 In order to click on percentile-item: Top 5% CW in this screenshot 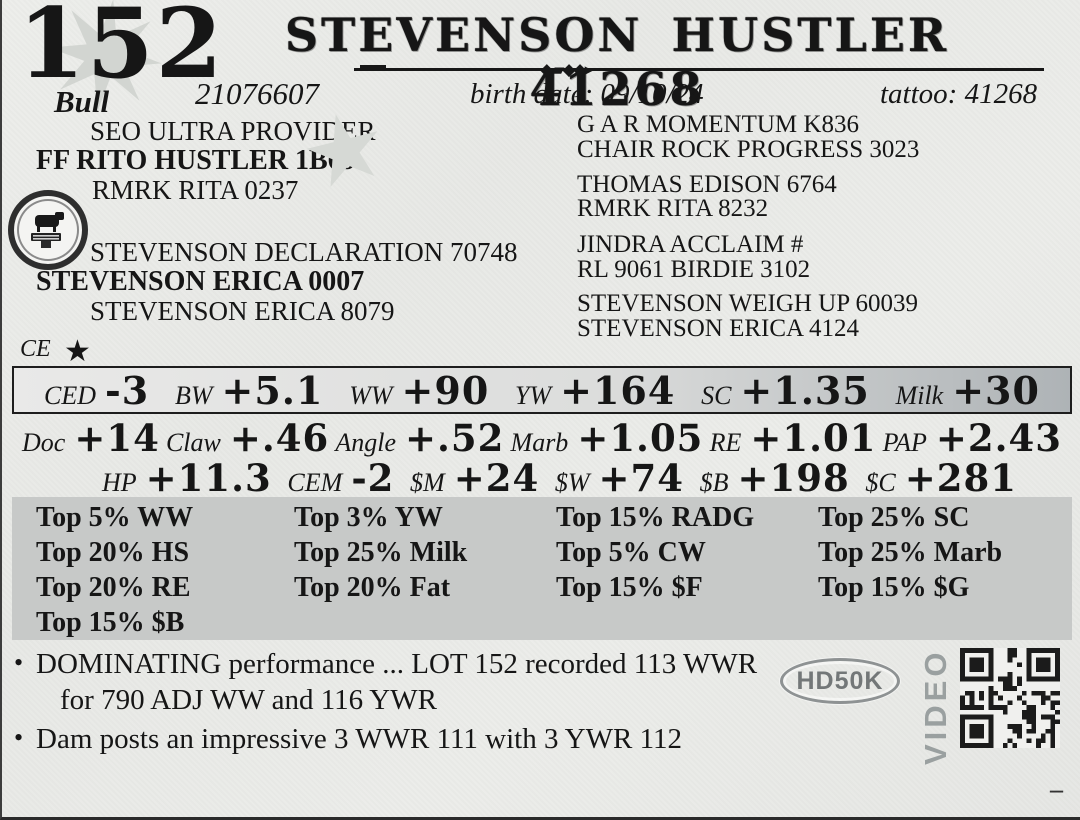, I will do `click(631, 552)`.